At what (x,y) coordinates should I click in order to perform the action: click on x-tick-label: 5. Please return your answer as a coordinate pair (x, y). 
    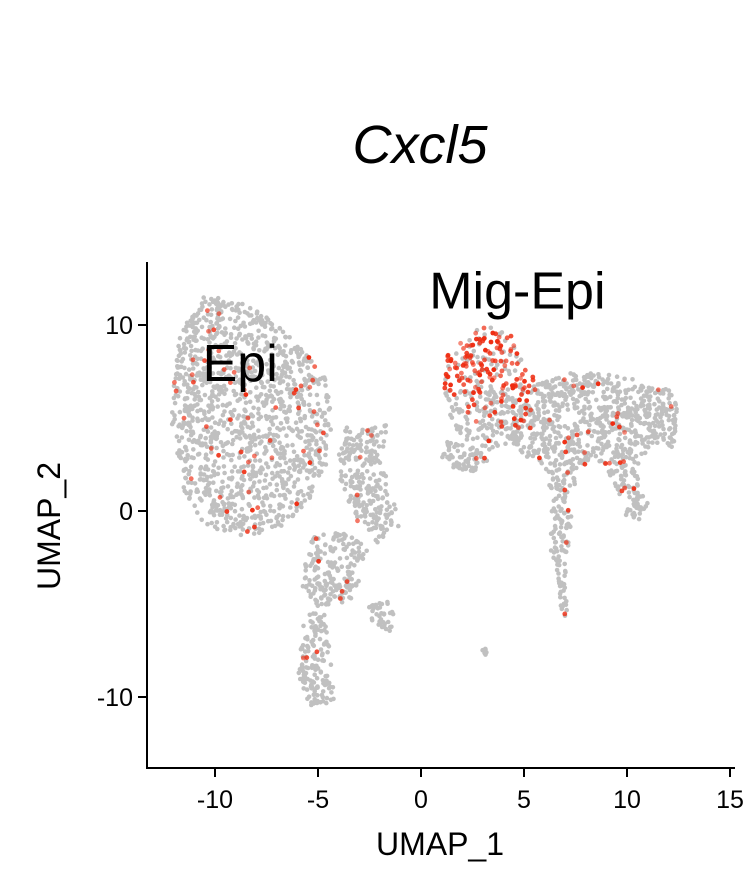
    Looking at the image, I should click on (524, 800).